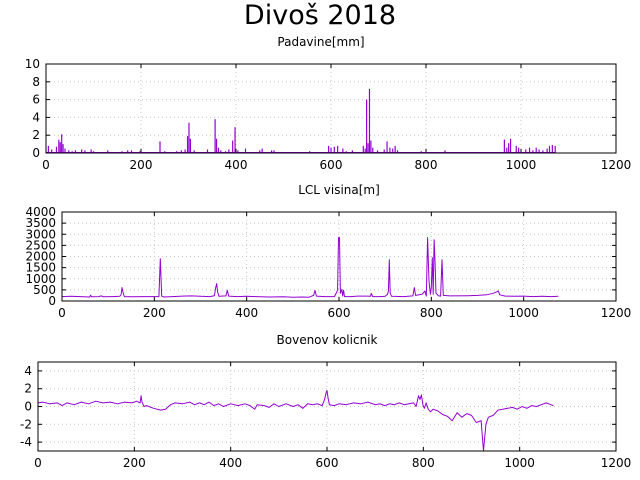 The height and width of the screenshot is (480, 640). I want to click on y-tick-label: -2, so click(26, 424).